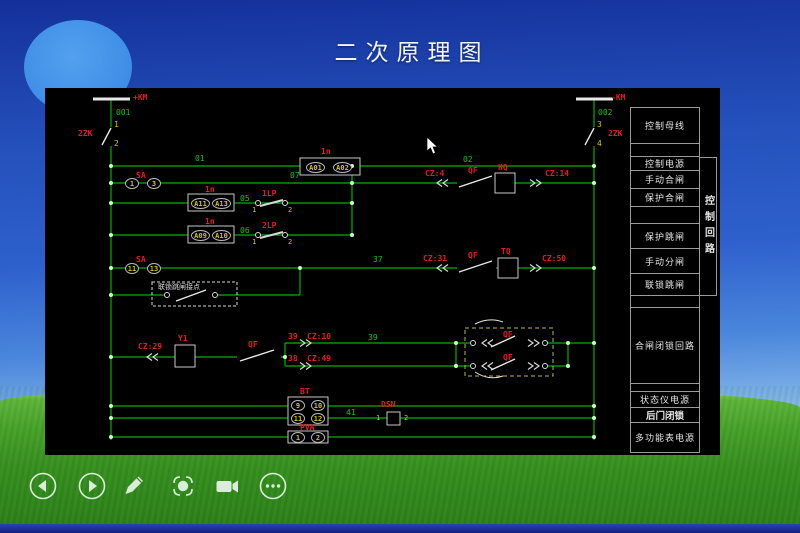  I want to click on ellipsis-icon, so click(273, 486).